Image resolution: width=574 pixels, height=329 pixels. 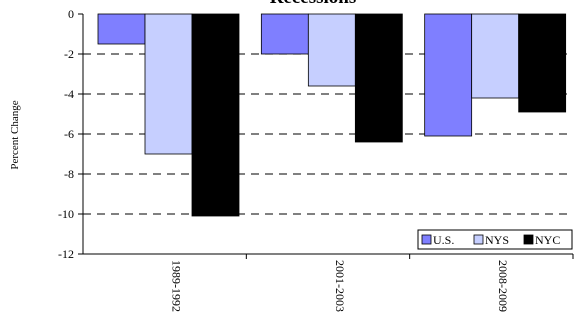 I want to click on y-tick-label: -2, so click(x=69, y=54).